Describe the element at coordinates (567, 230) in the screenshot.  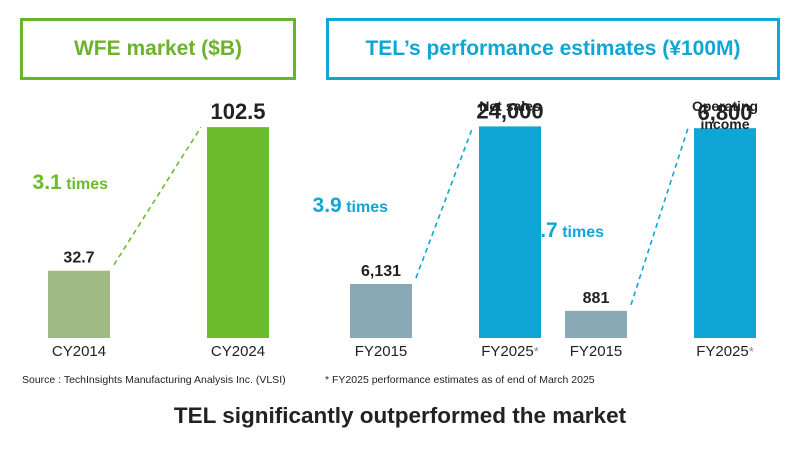
I see `growth-multiplier-2: 7.7 times` at that location.